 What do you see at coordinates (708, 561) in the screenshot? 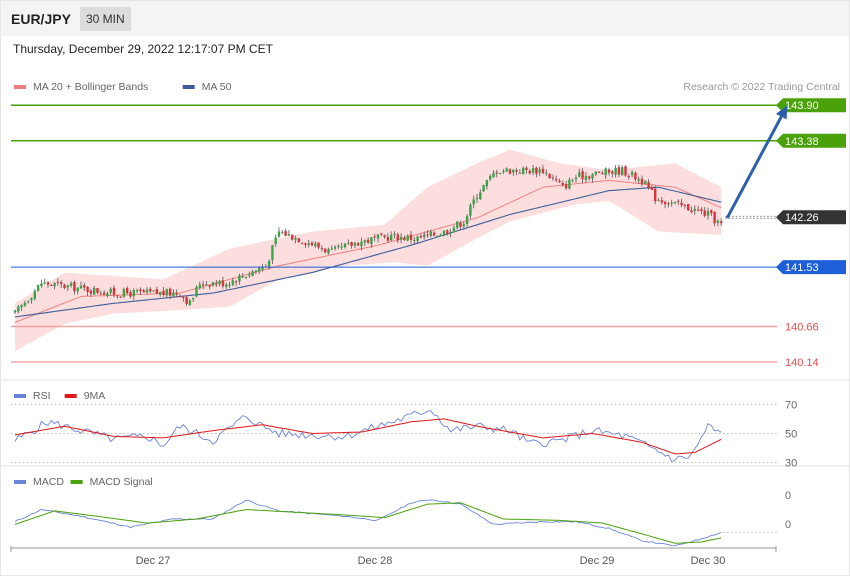
I see `x-tick-label: Dec 30` at bounding box center [708, 561].